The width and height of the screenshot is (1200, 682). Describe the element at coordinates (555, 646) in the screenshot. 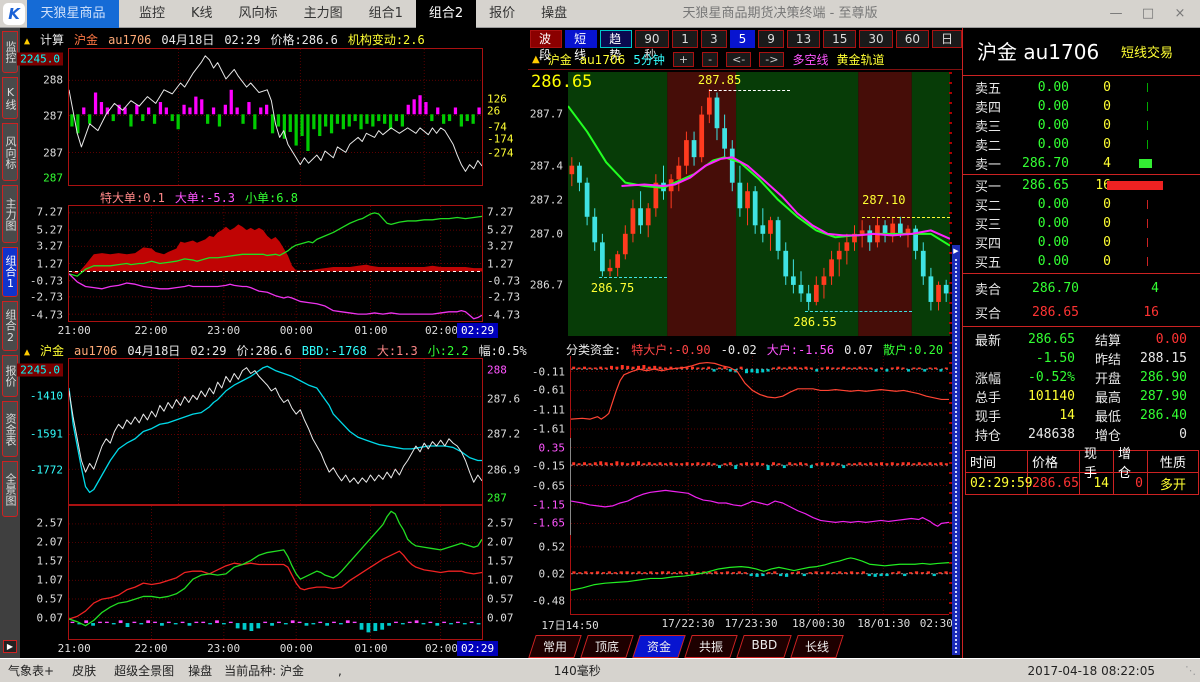

I see `tab-common: 常用` at that location.